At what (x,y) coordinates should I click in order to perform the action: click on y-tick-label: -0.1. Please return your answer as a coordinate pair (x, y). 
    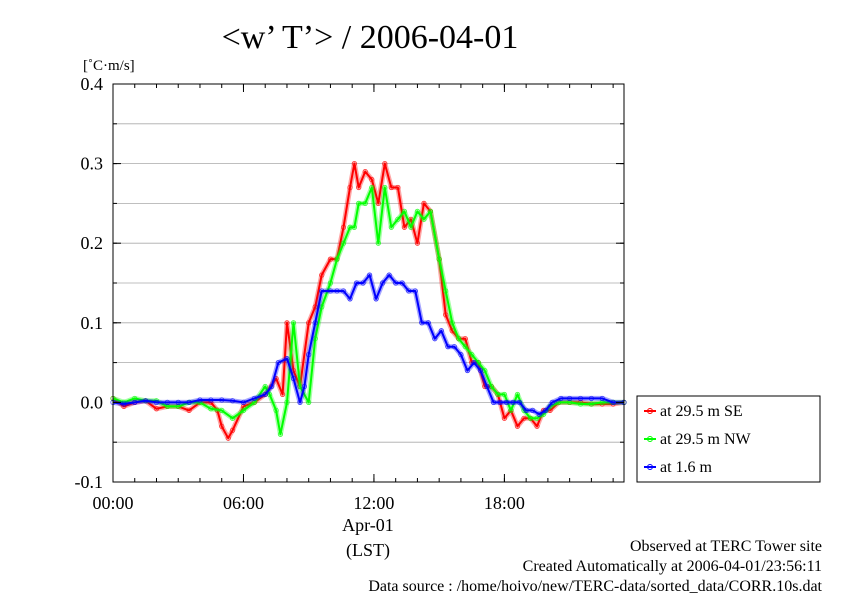
    Looking at the image, I should click on (89, 482).